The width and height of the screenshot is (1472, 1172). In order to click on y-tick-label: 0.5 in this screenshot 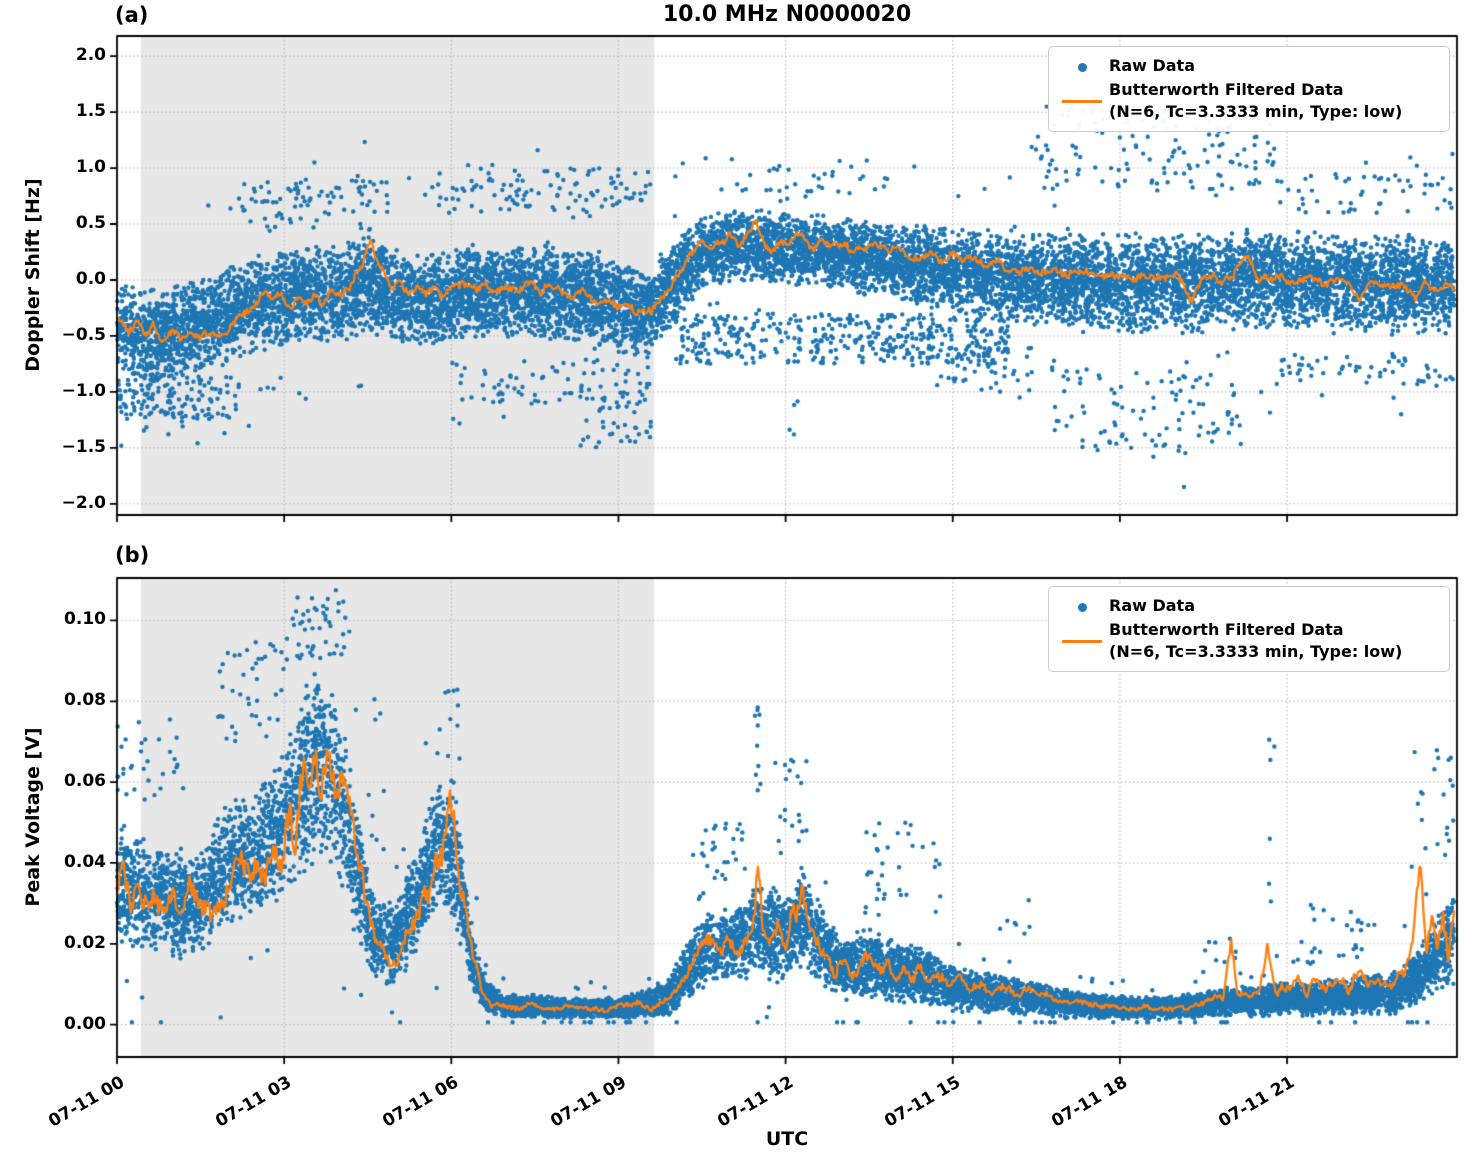, I will do `click(90, 223)`.